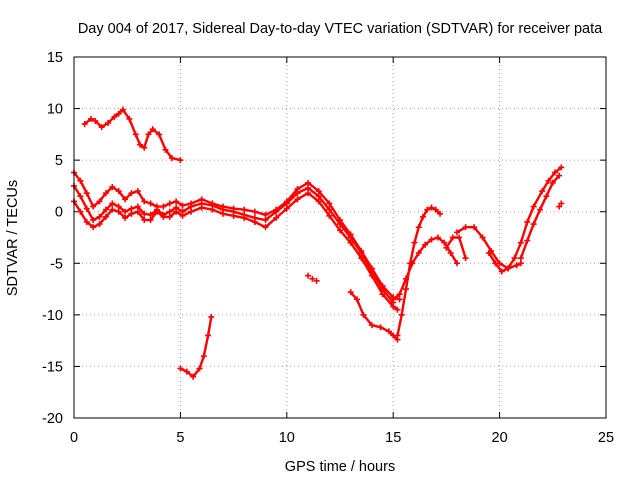  I want to click on y-tick-label: 15, so click(55, 58).